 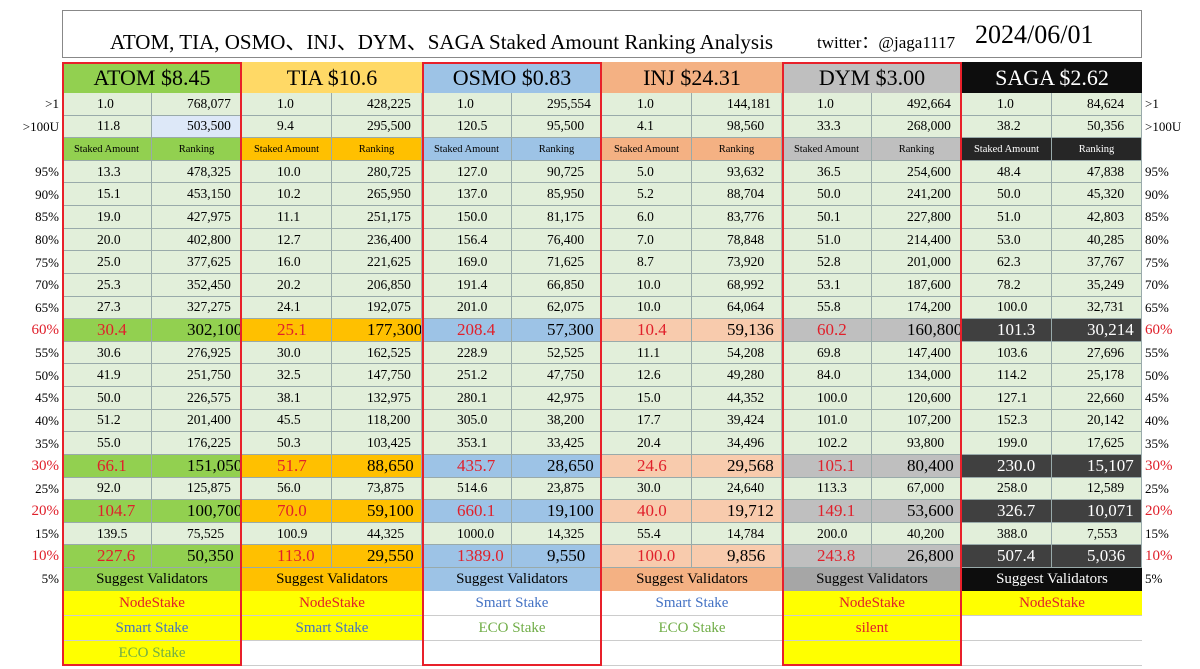 I want to click on ranking-cell: 251,175, so click(x=377, y=217).